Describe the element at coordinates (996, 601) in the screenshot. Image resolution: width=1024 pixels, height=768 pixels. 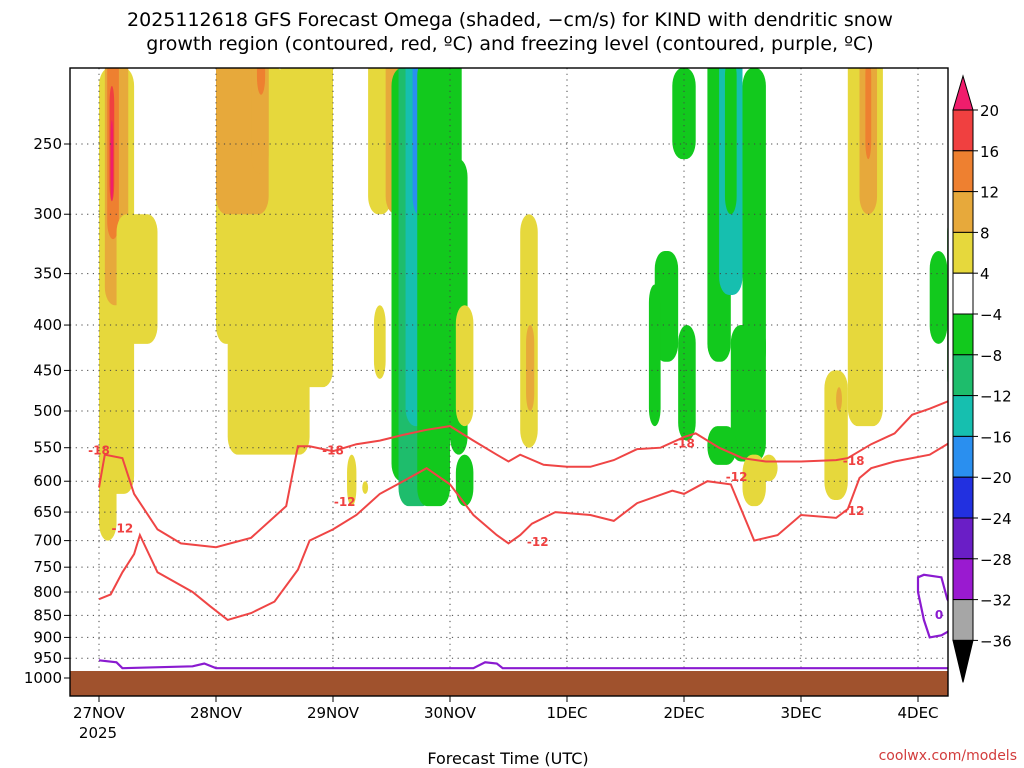
I see `colorbar-tick-label: −32` at that location.